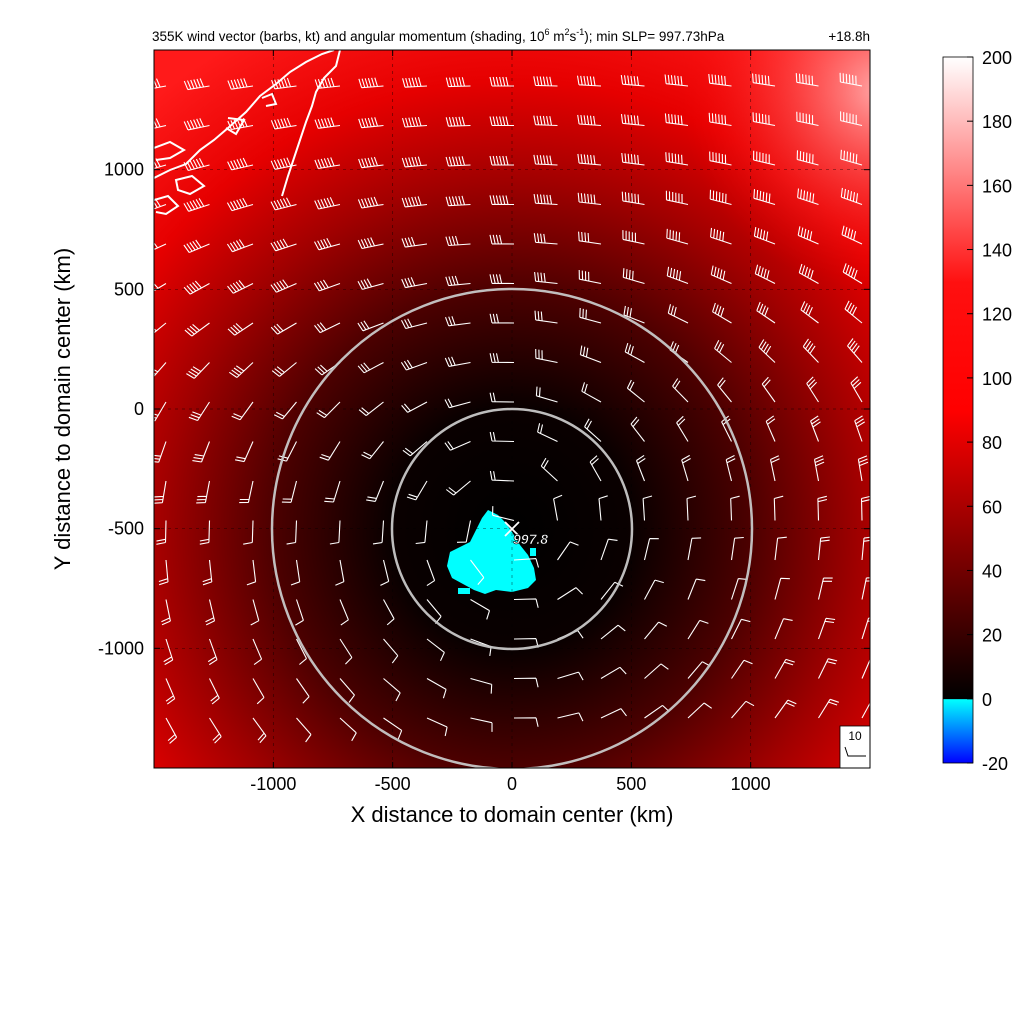  What do you see at coordinates (854, 746) in the screenshot?
I see `barb-reference-box: 10` at bounding box center [854, 746].